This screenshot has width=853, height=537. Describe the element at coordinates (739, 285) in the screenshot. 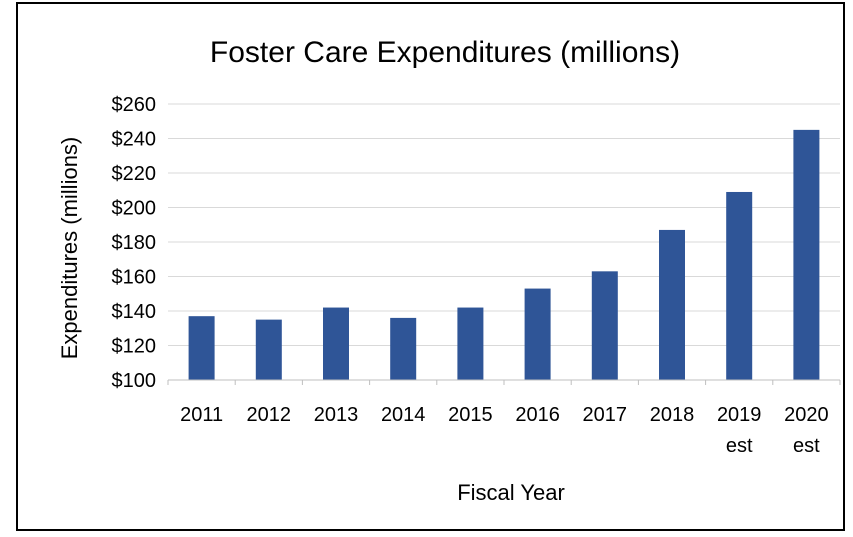

I see `bar-2019-est` at that location.